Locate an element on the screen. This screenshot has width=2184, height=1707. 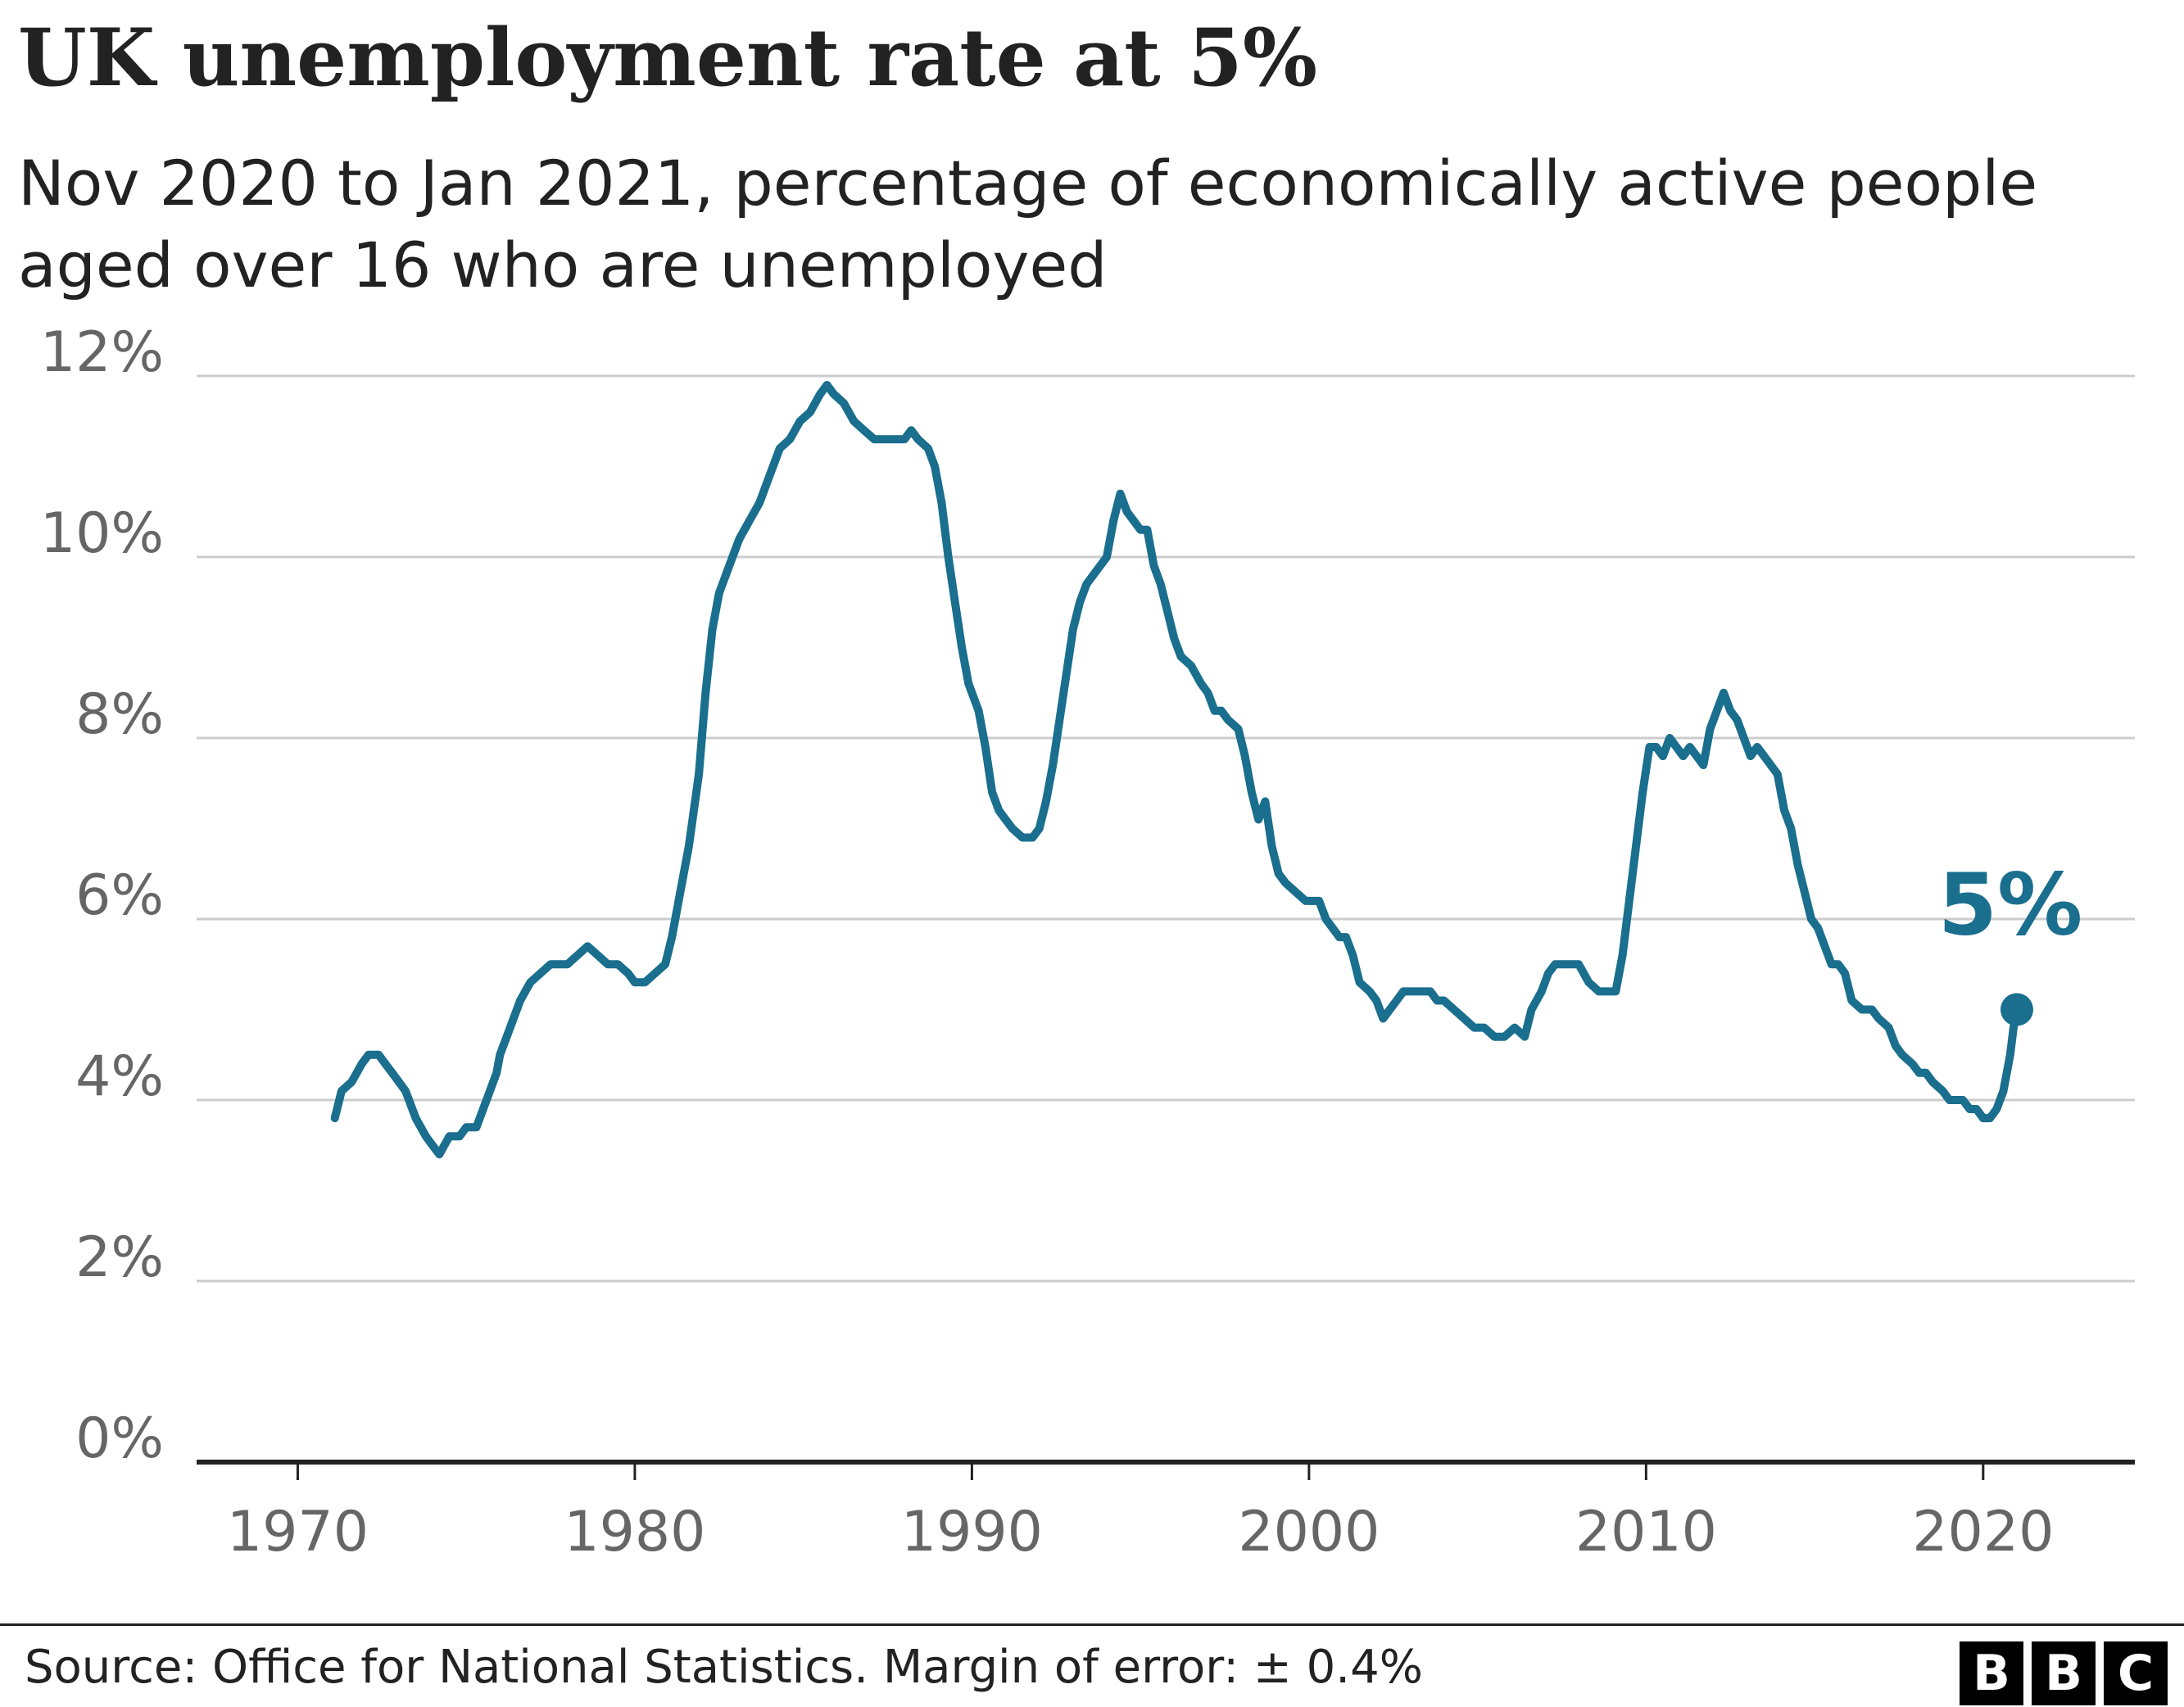
bbc-logo: B B C is located at coordinates (2064, 1674).